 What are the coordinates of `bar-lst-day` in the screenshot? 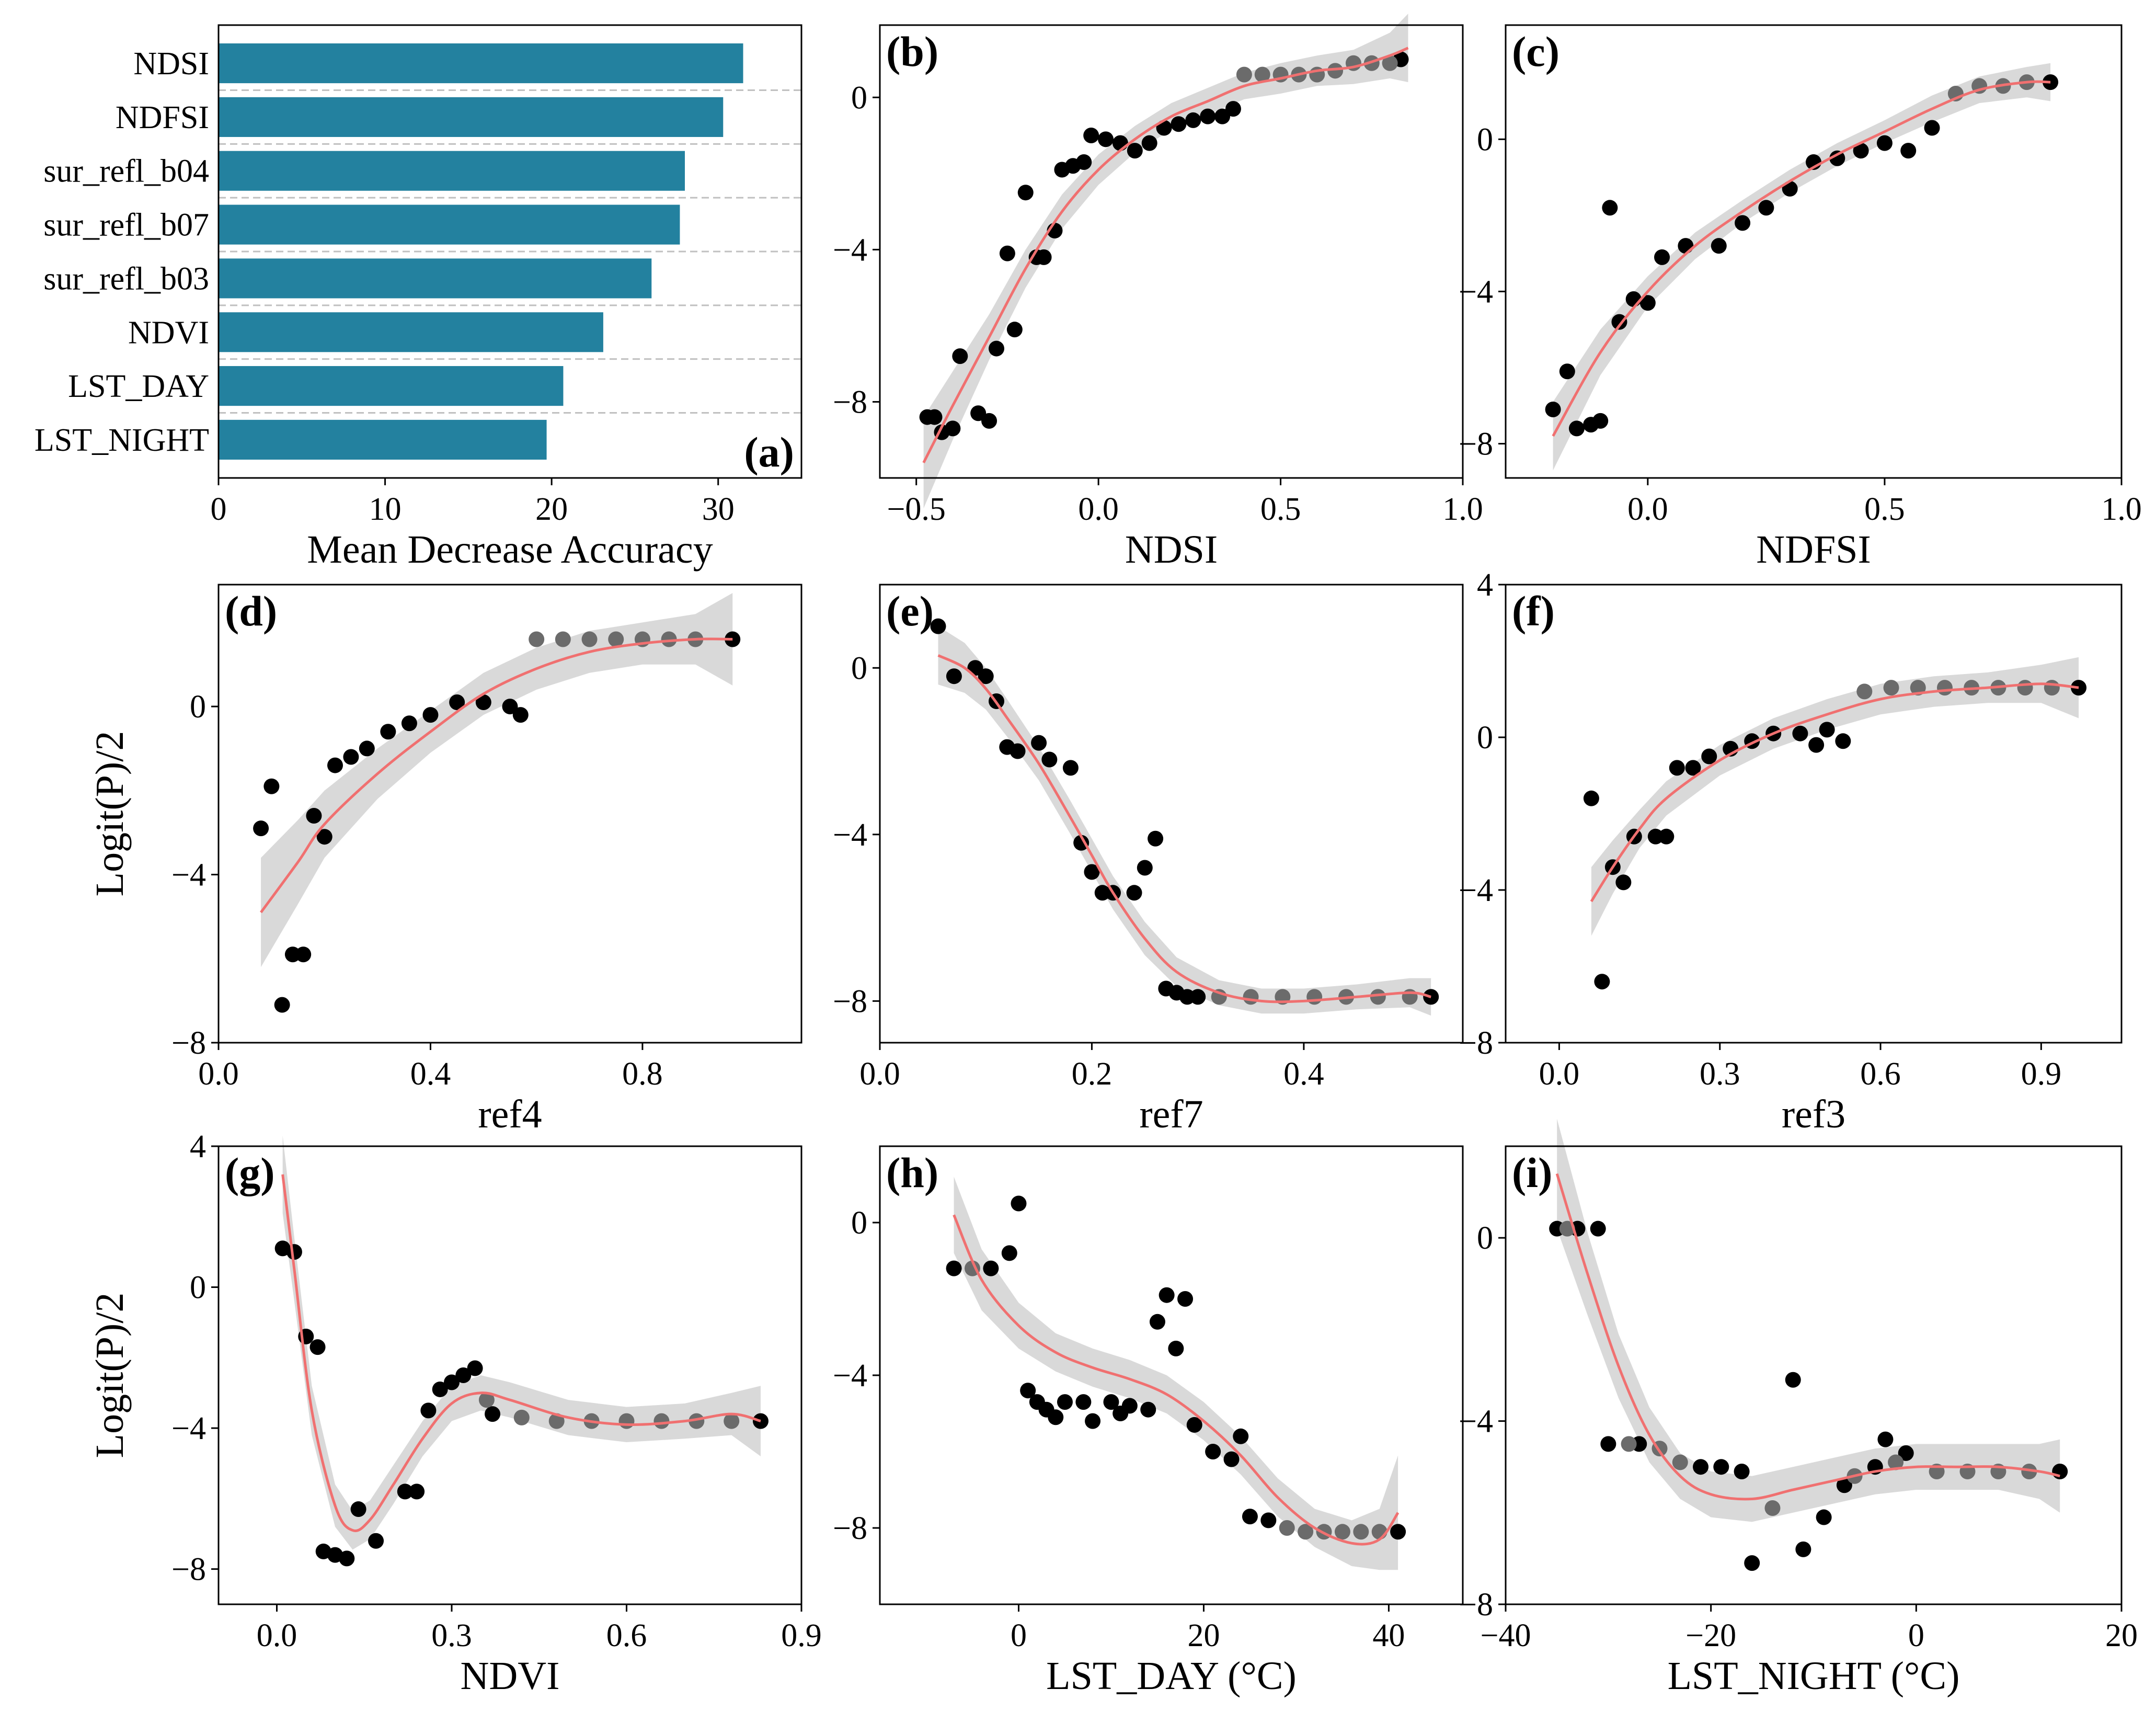 It's located at (391, 386).